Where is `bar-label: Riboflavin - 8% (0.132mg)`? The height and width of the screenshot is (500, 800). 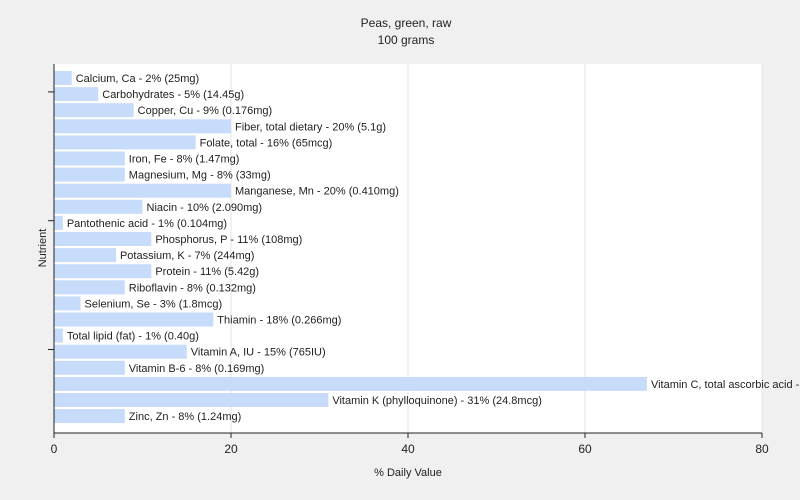 bar-label: Riboflavin - 8% (0.132mg) is located at coordinates (192, 288).